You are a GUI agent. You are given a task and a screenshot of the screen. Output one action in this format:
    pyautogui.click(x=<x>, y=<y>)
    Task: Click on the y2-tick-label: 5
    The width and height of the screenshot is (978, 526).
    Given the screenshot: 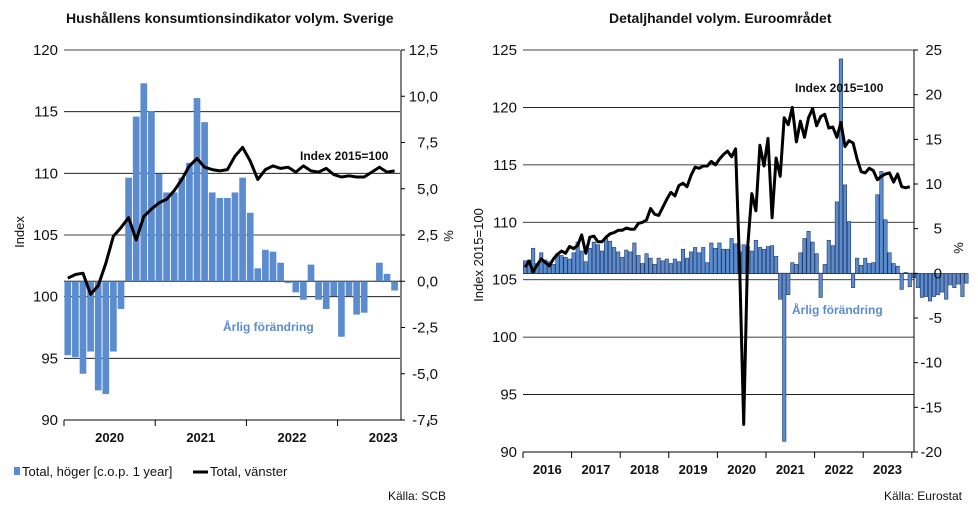 What is the action you would take?
    pyautogui.click(x=938, y=229)
    